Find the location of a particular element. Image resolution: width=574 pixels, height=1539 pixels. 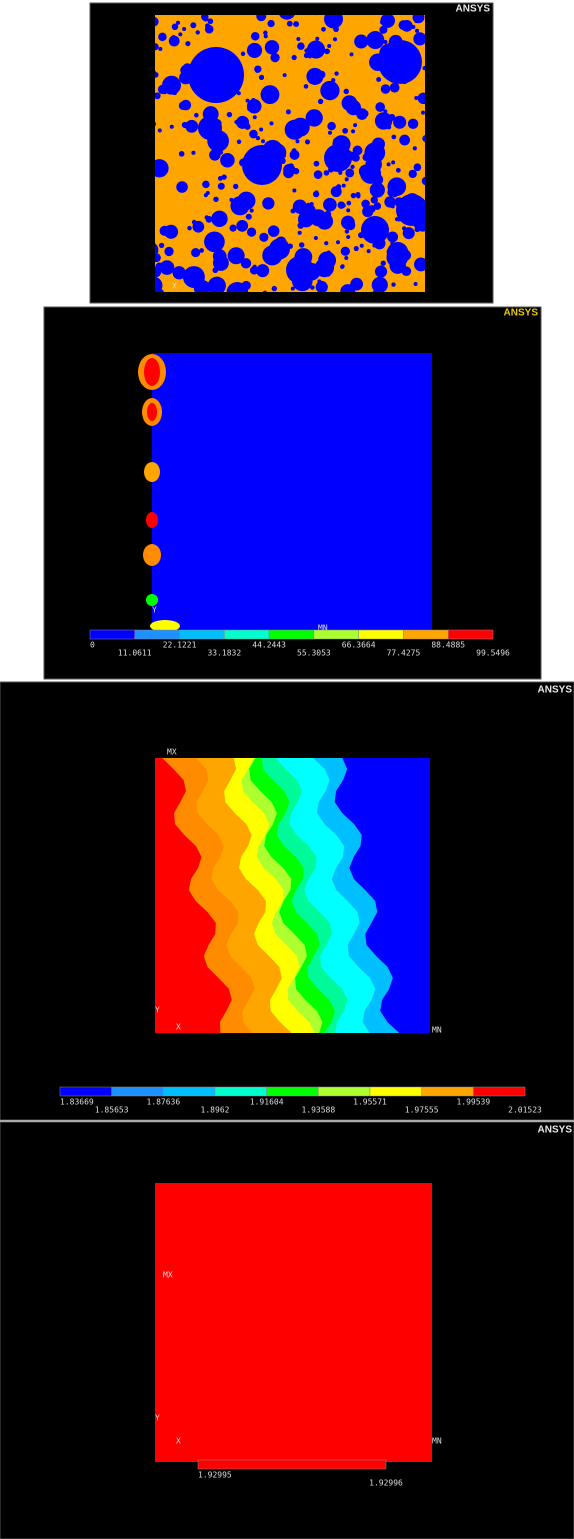

legend-label: 11.0611 is located at coordinates (135, 653).